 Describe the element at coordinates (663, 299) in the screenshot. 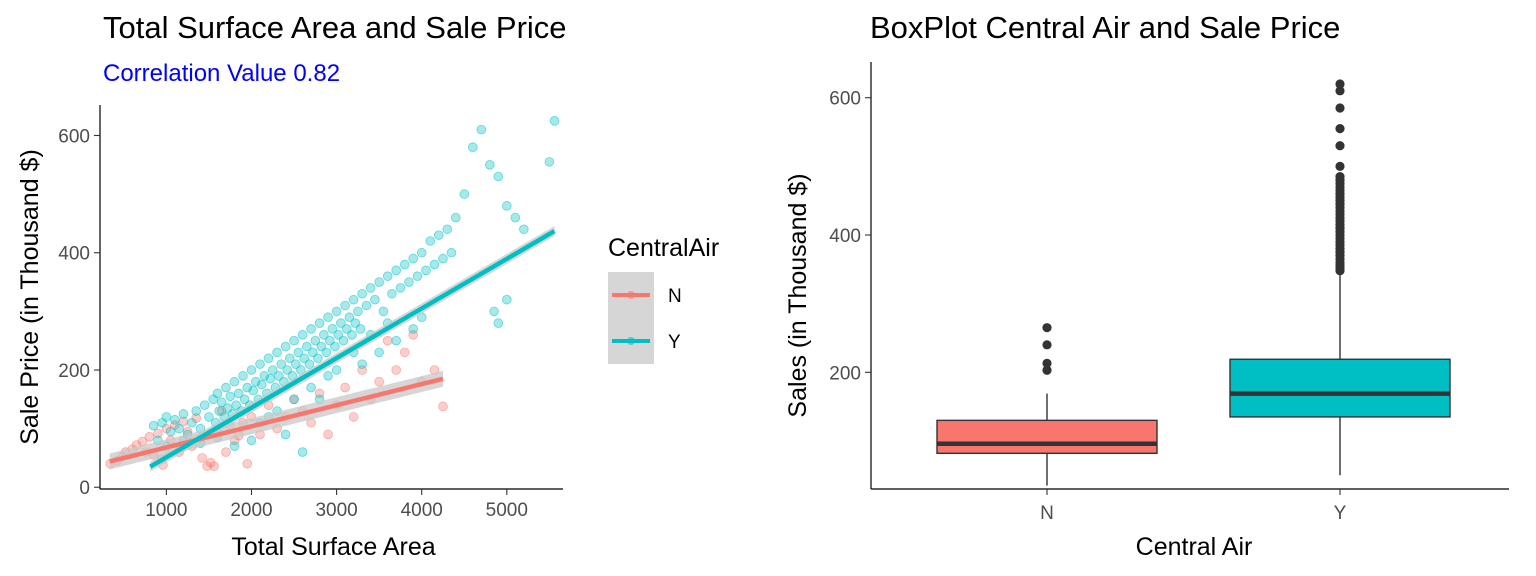

I see `scatter-legend: CentralAir N Y` at that location.